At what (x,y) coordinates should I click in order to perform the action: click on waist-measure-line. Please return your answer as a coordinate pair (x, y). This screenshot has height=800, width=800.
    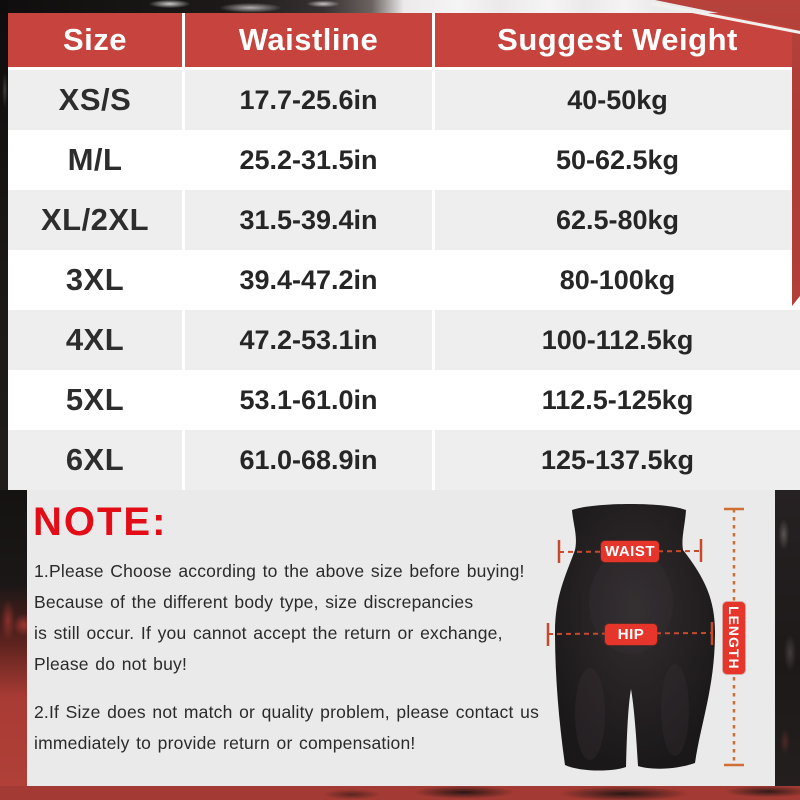
    Looking at the image, I should click on (630, 551).